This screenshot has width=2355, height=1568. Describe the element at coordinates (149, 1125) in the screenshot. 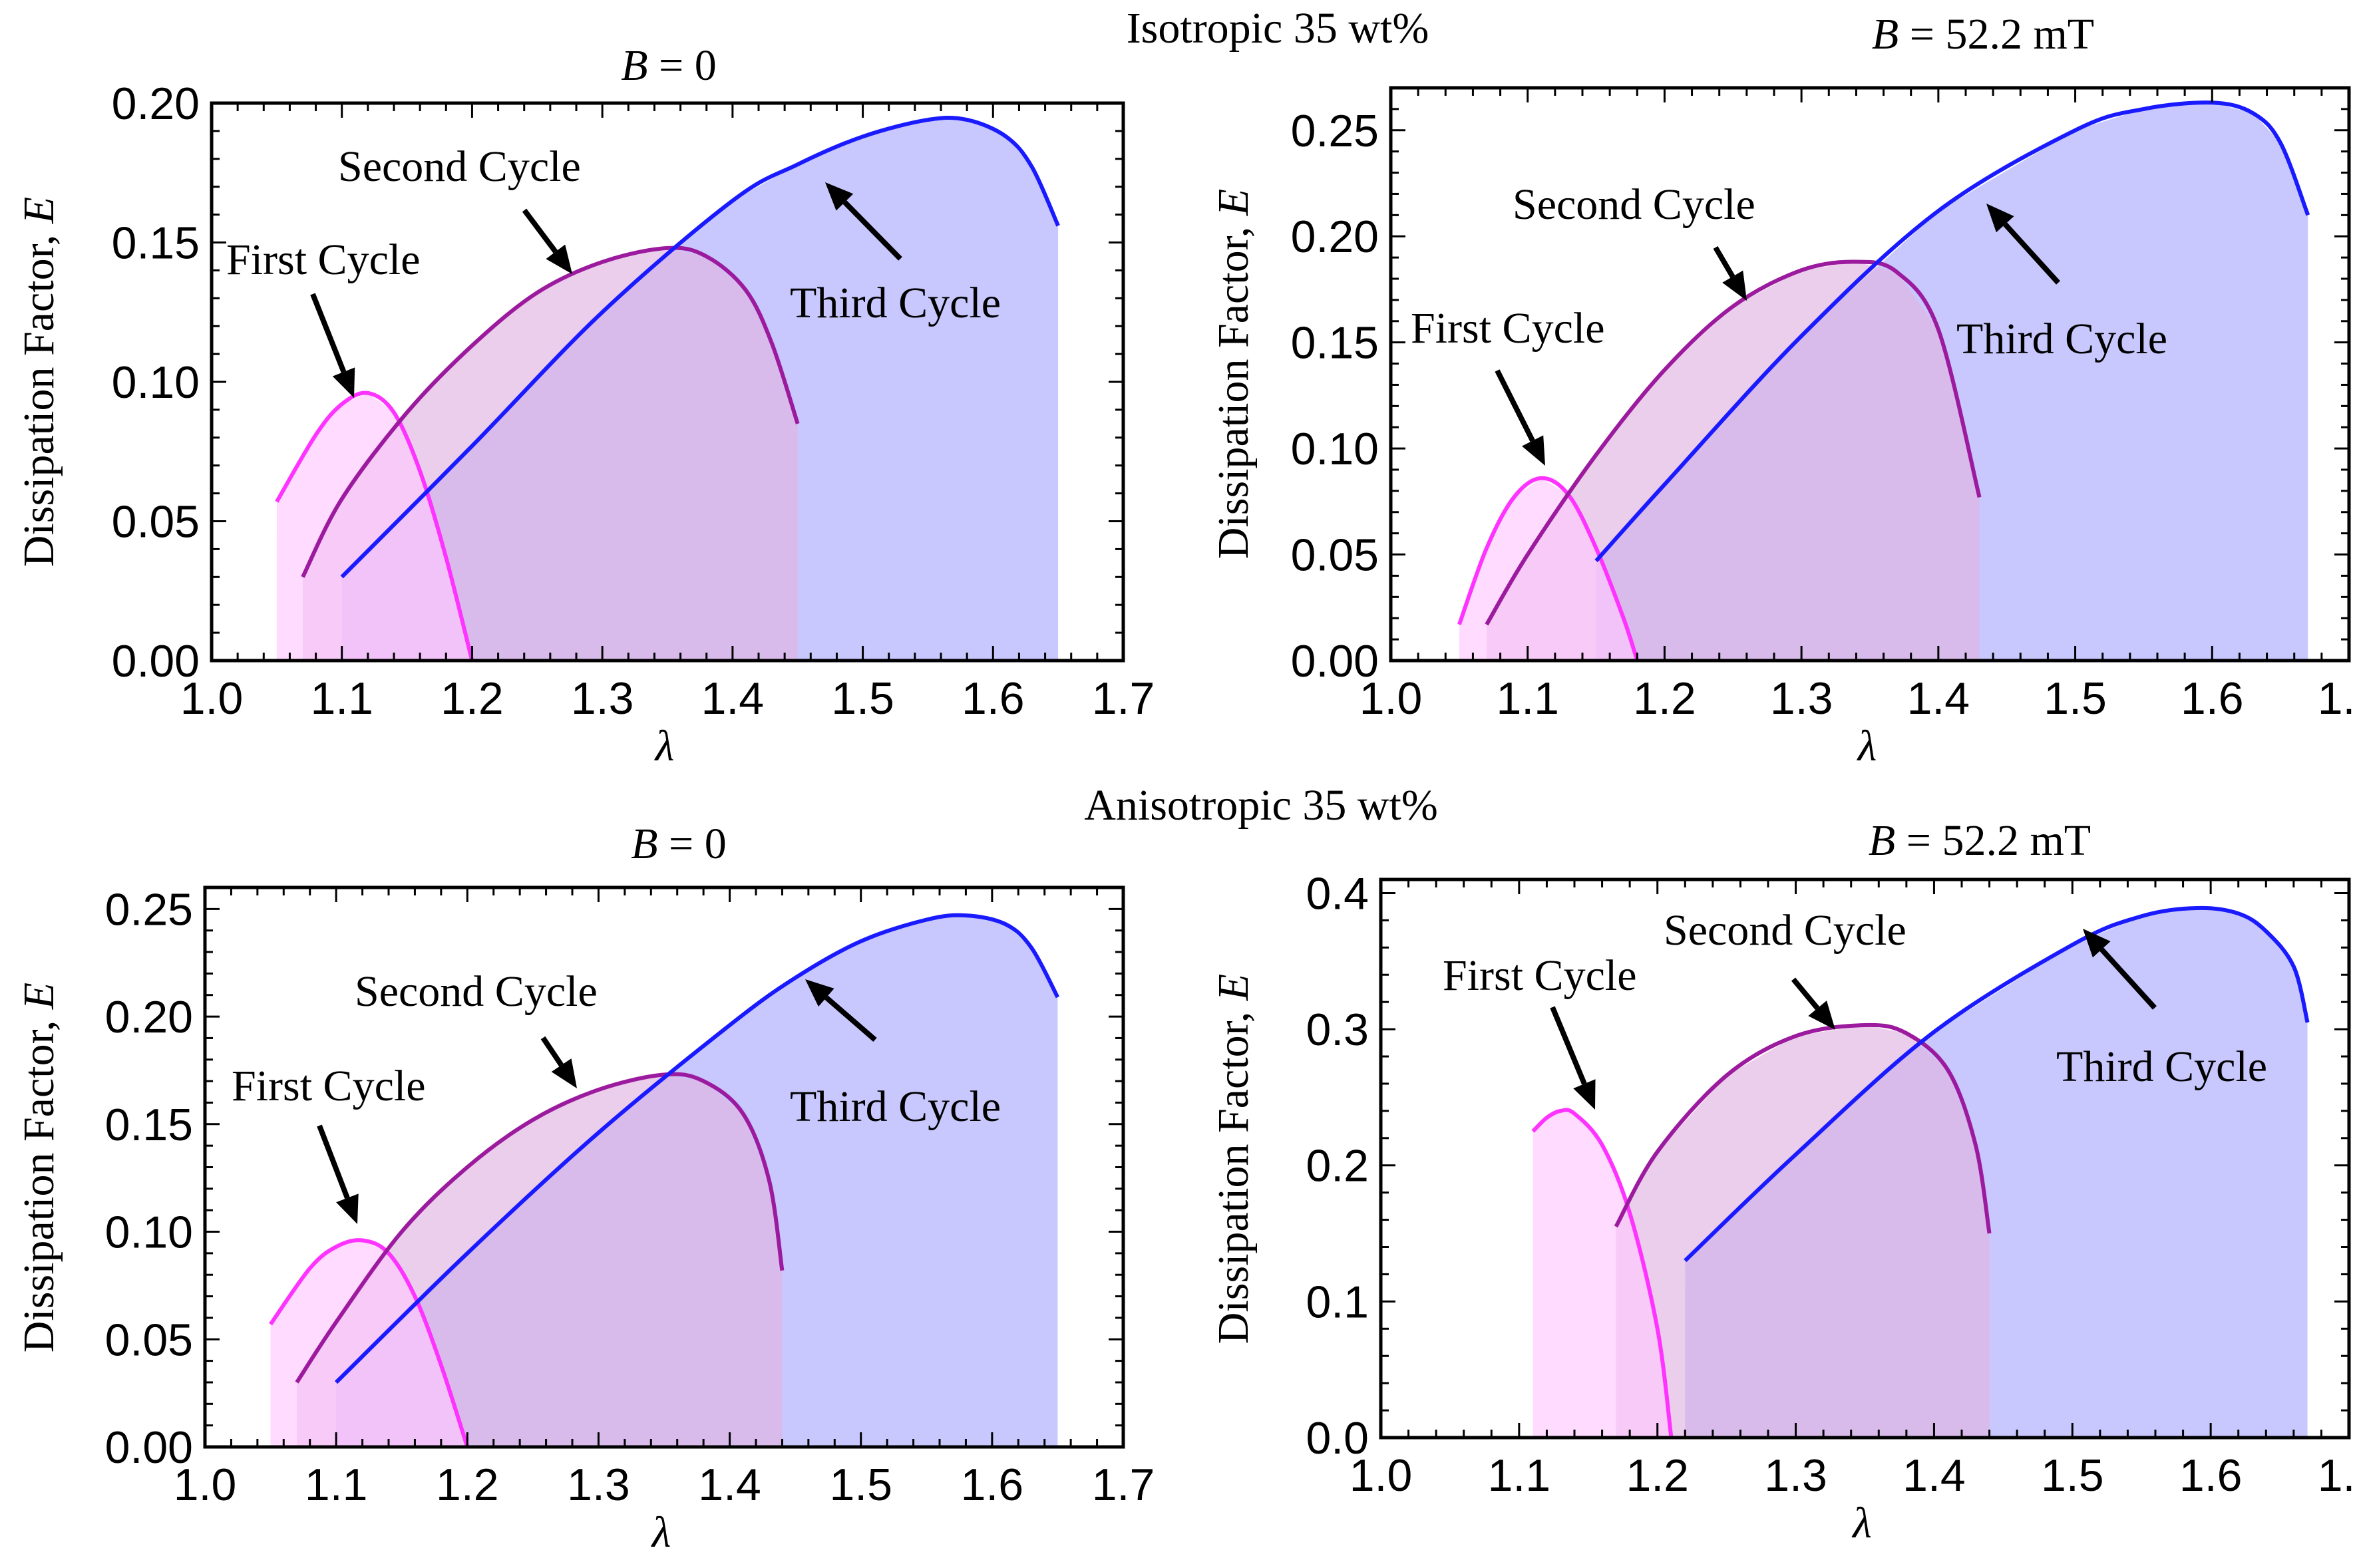

I see `y-tick-label: 0.15` at that location.